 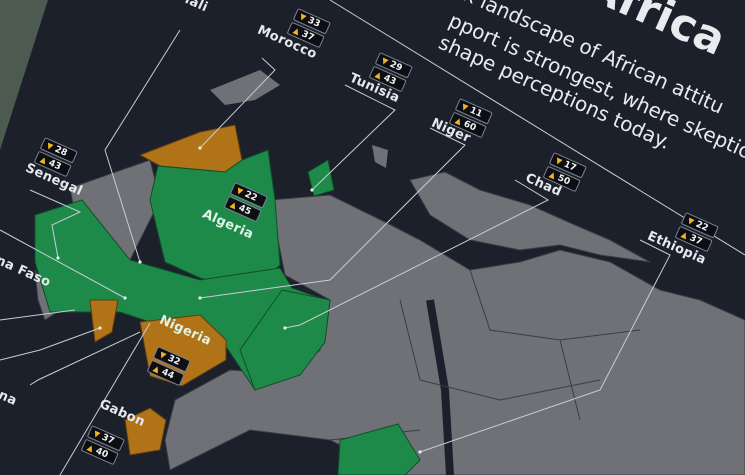 I want to click on stat-value: 50, so click(x=564, y=180).